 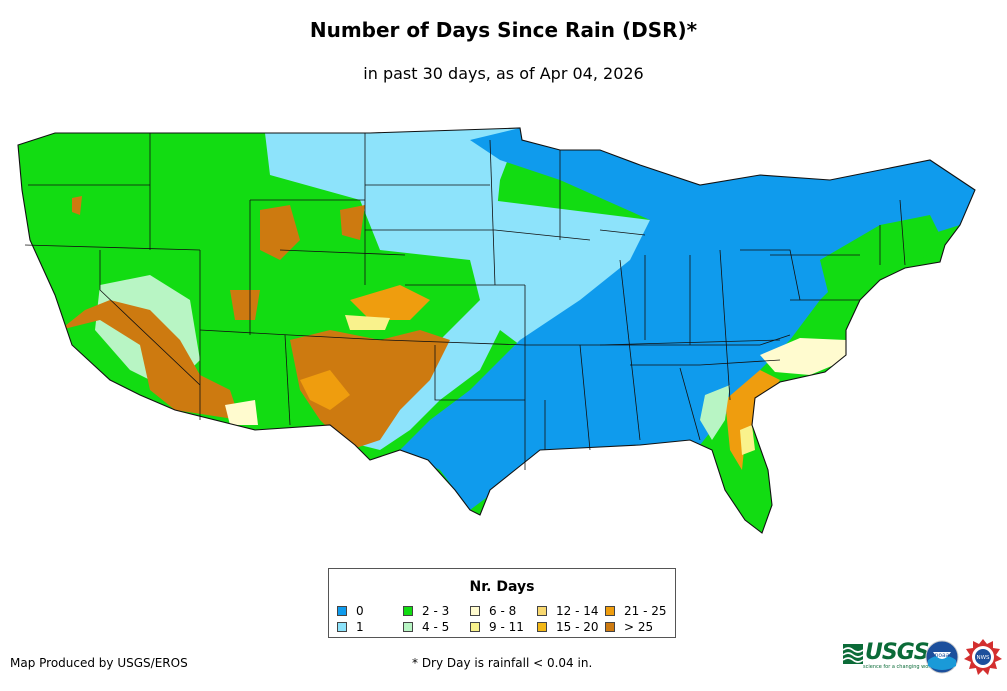 What do you see at coordinates (502, 663) in the screenshot?
I see `dry-day-note: * Dry Day is rainfall < 0.04 in.` at bounding box center [502, 663].